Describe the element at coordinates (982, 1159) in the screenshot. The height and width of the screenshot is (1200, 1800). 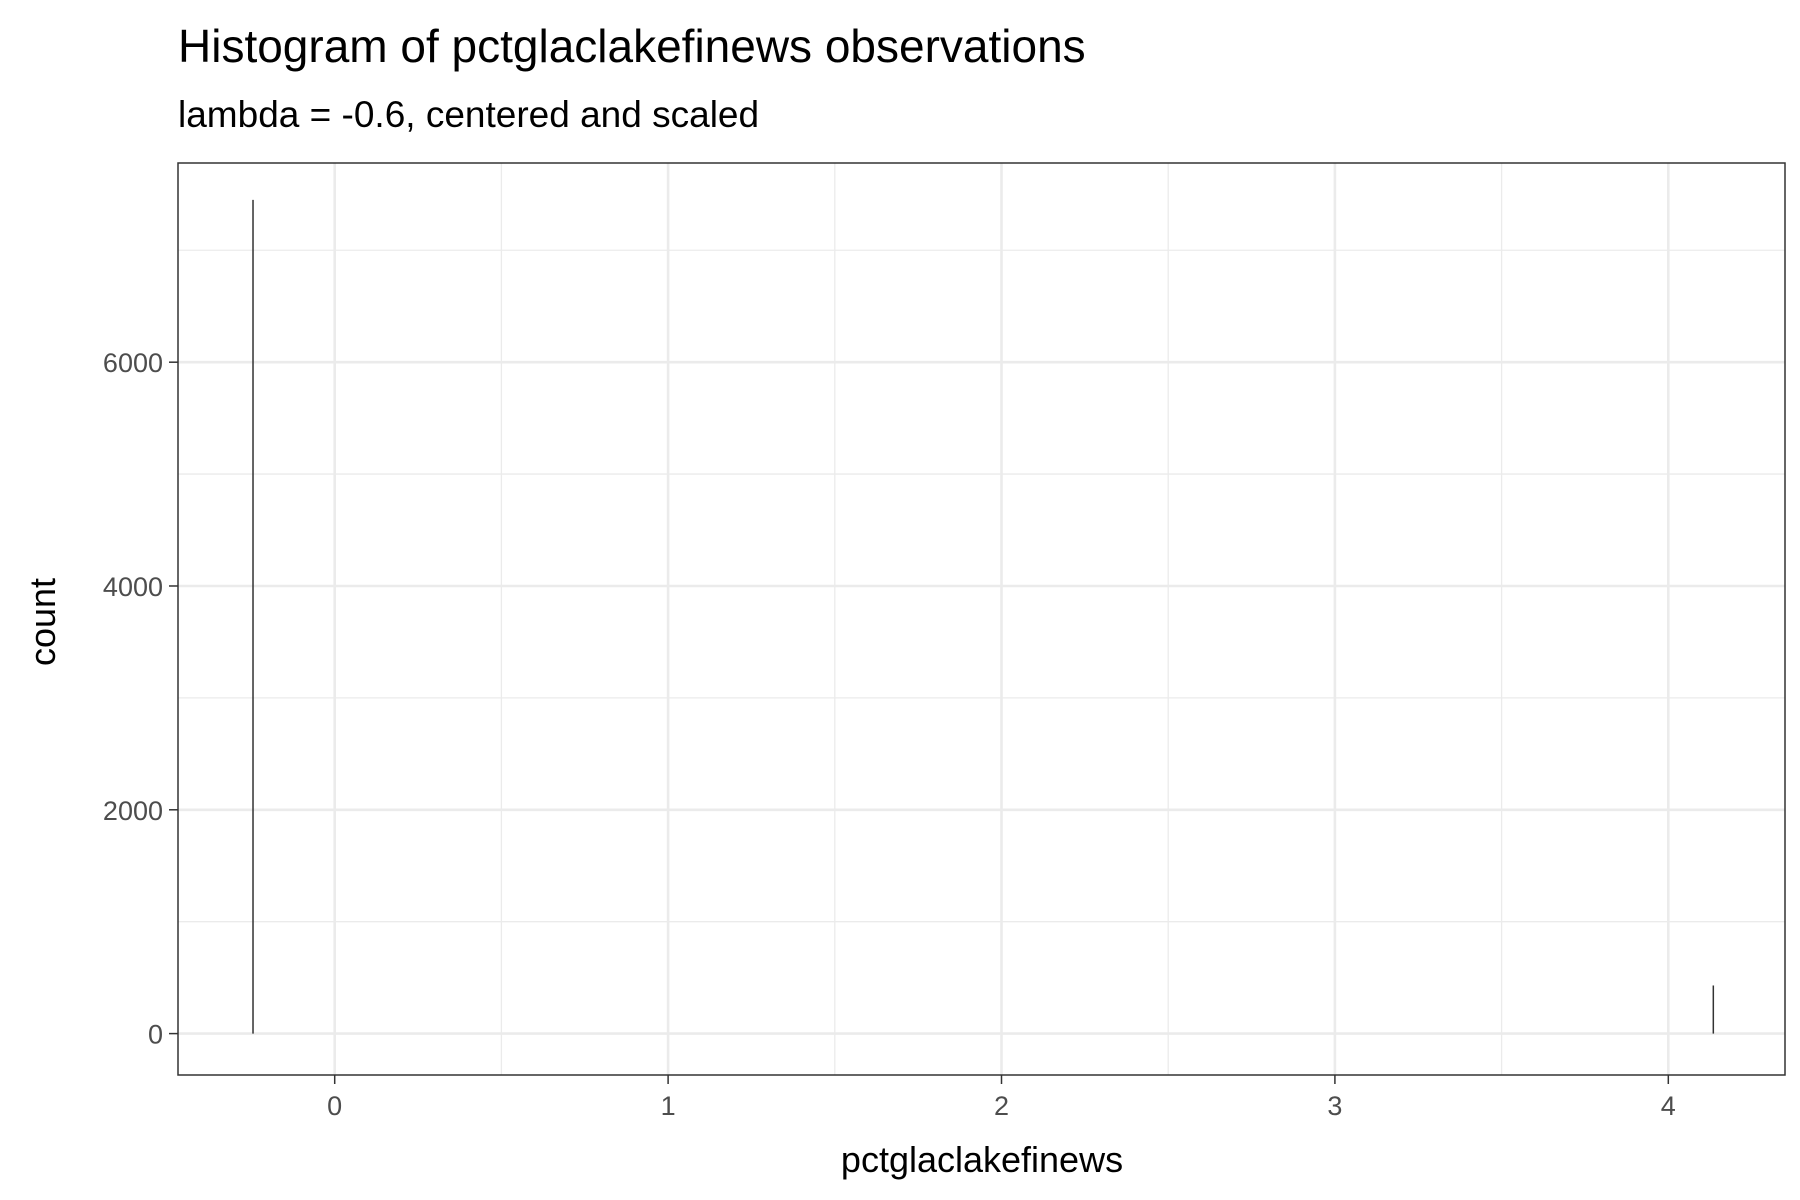
I see `x-axis-title: pctglaclakefinews` at that location.